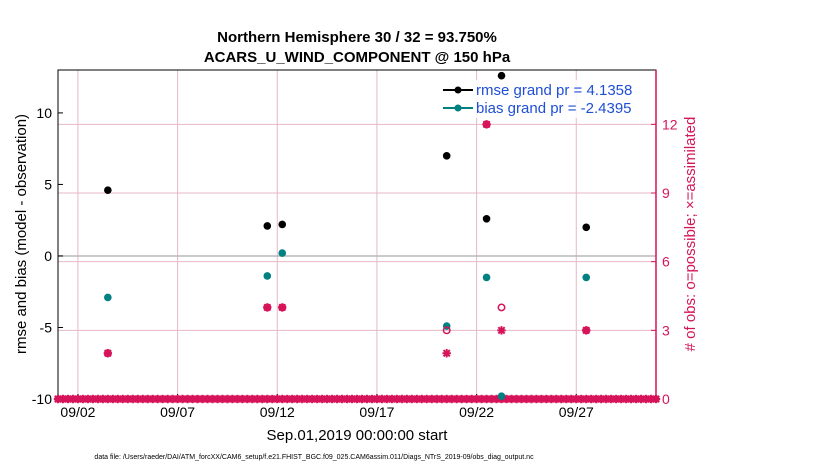 This screenshot has height=470, width=830. Describe the element at coordinates (42, 399) in the screenshot. I see `left-tick-label: -10` at that location.